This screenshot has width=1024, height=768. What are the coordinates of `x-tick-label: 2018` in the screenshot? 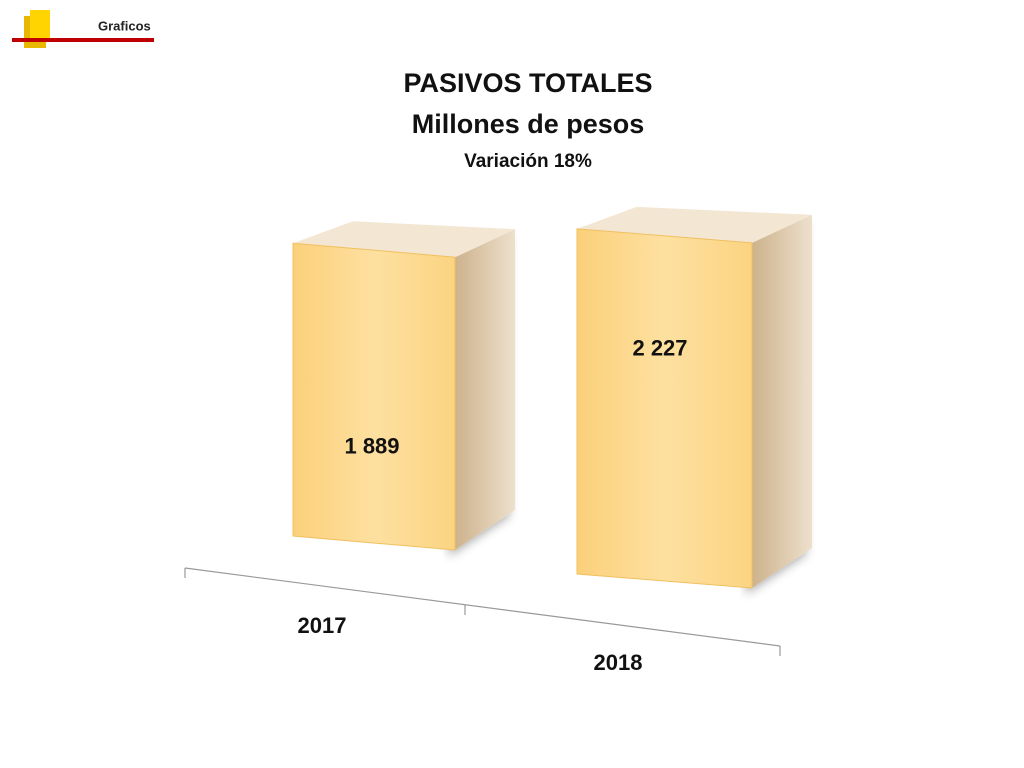 It's located at (618, 662).